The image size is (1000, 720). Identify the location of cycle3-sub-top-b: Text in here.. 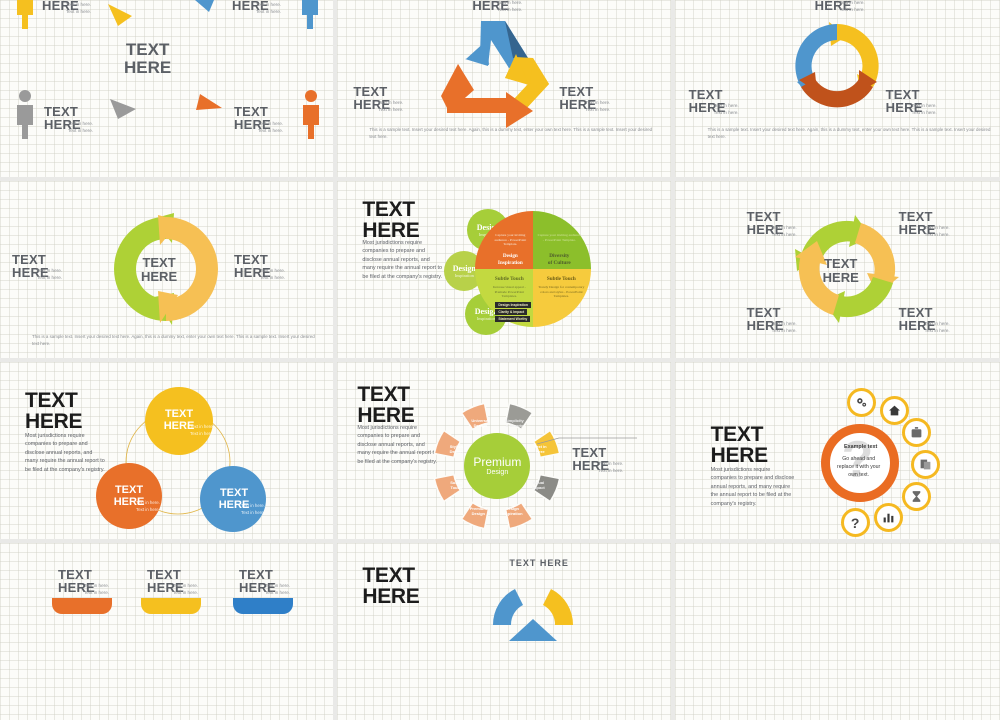
(852, 9).